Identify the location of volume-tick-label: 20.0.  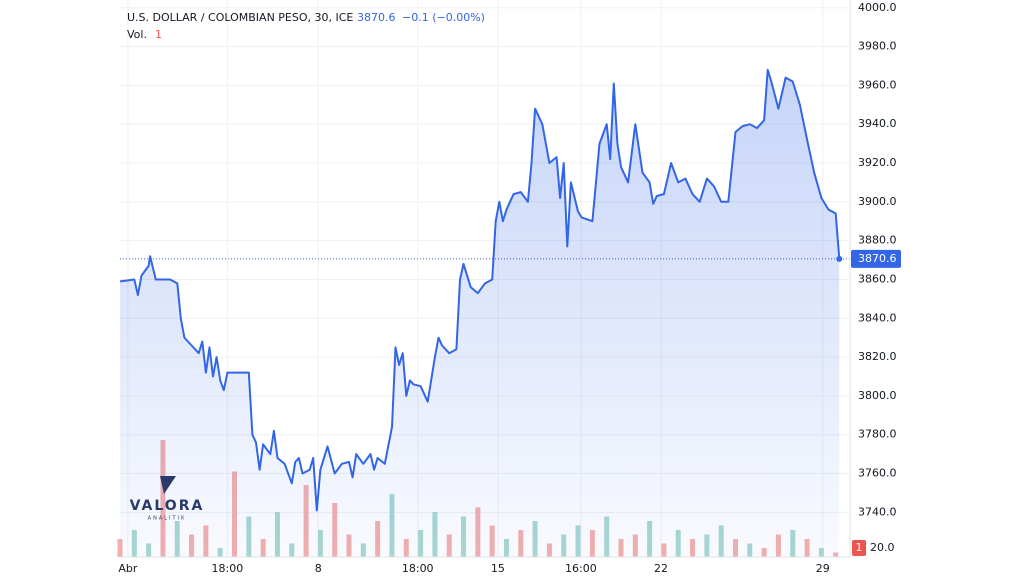
(882, 547).